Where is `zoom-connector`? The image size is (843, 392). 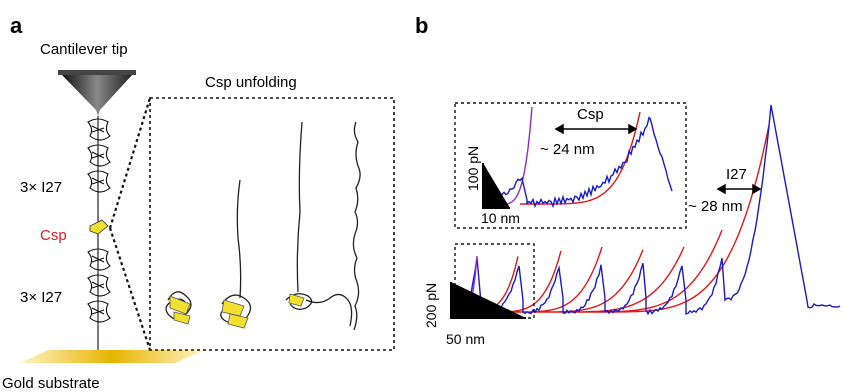
zoom-connector is located at coordinates (130, 224).